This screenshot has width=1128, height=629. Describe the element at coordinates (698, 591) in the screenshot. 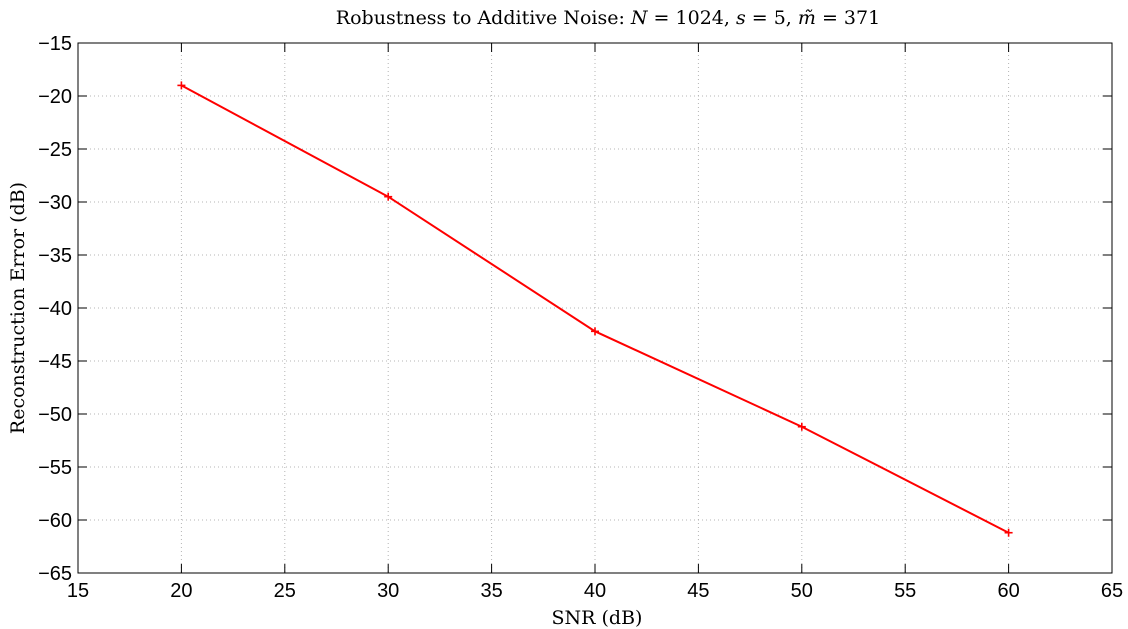

I see `x-tick-label: 45` at that location.